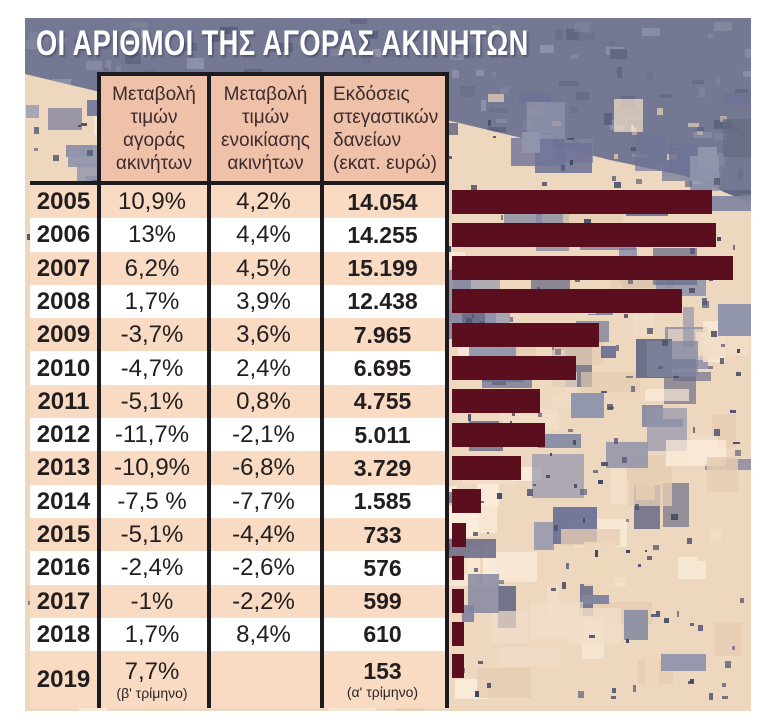 This screenshot has height=728, width=768. What do you see at coordinates (154, 128) in the screenshot?
I see `column-header-purchase-price-change: Μεταβολή τιμών αγοράς ακινήτων` at bounding box center [154, 128].